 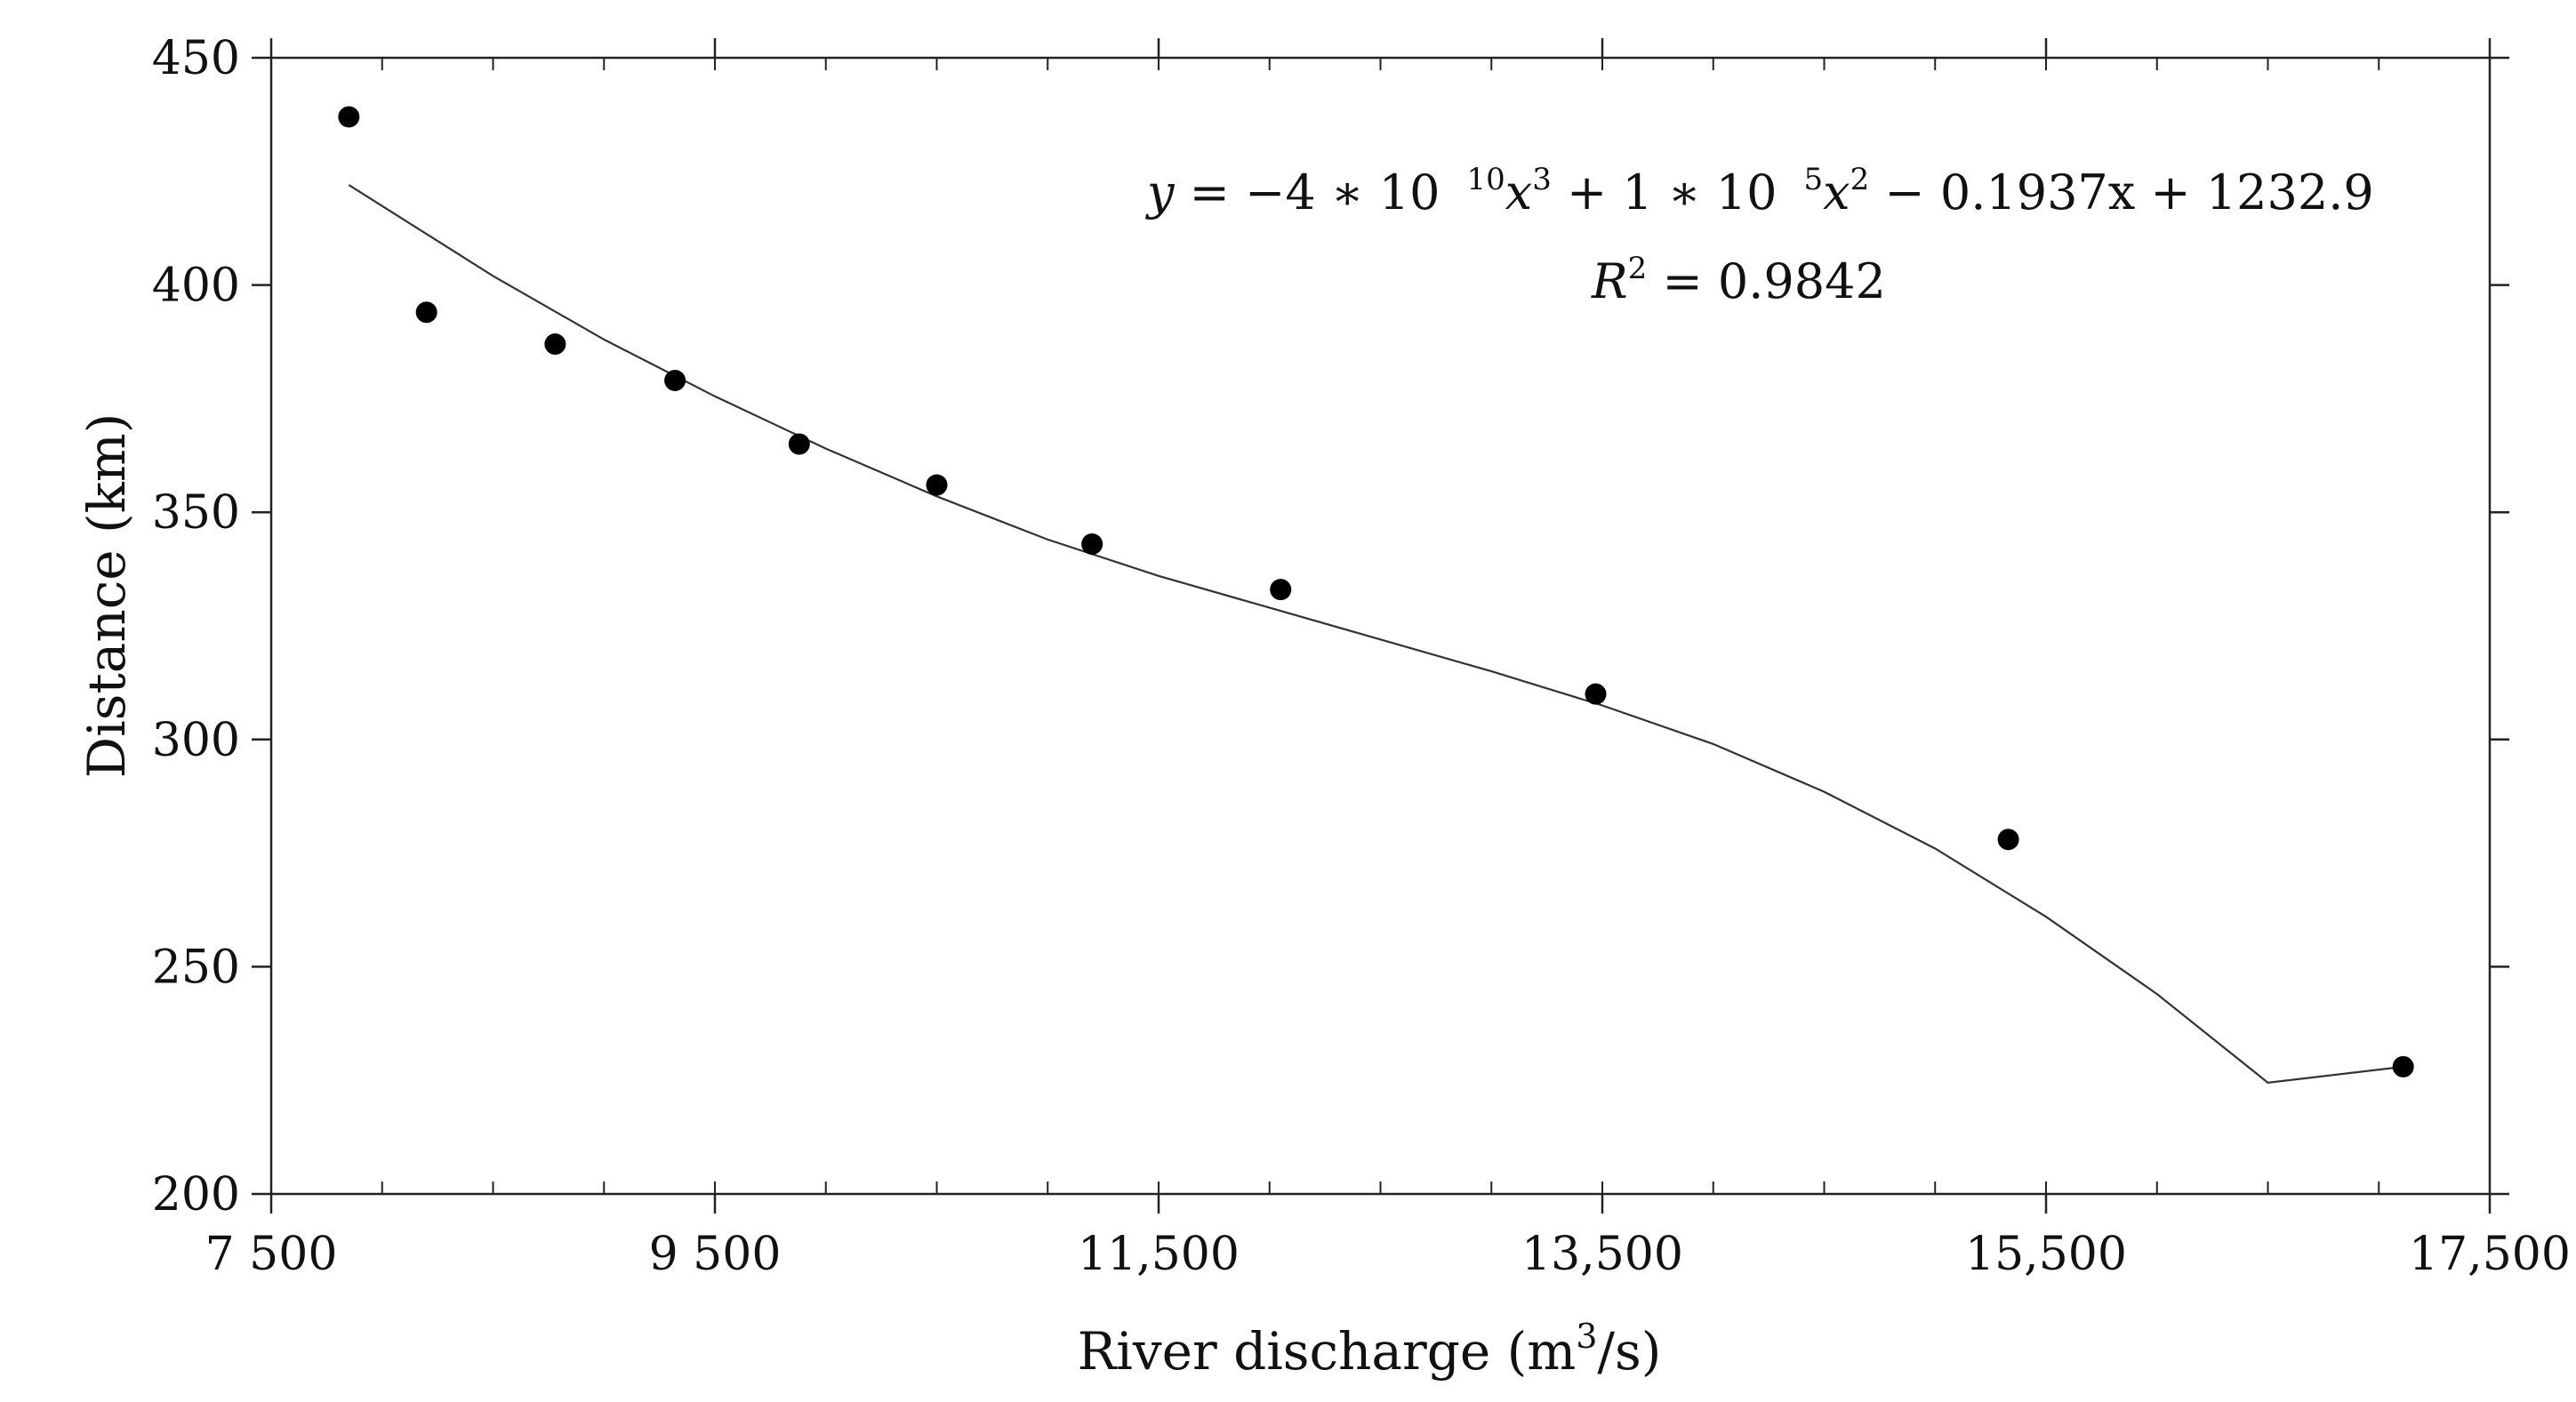 I want to click on x-tick-label: 9 500, so click(x=715, y=1254).